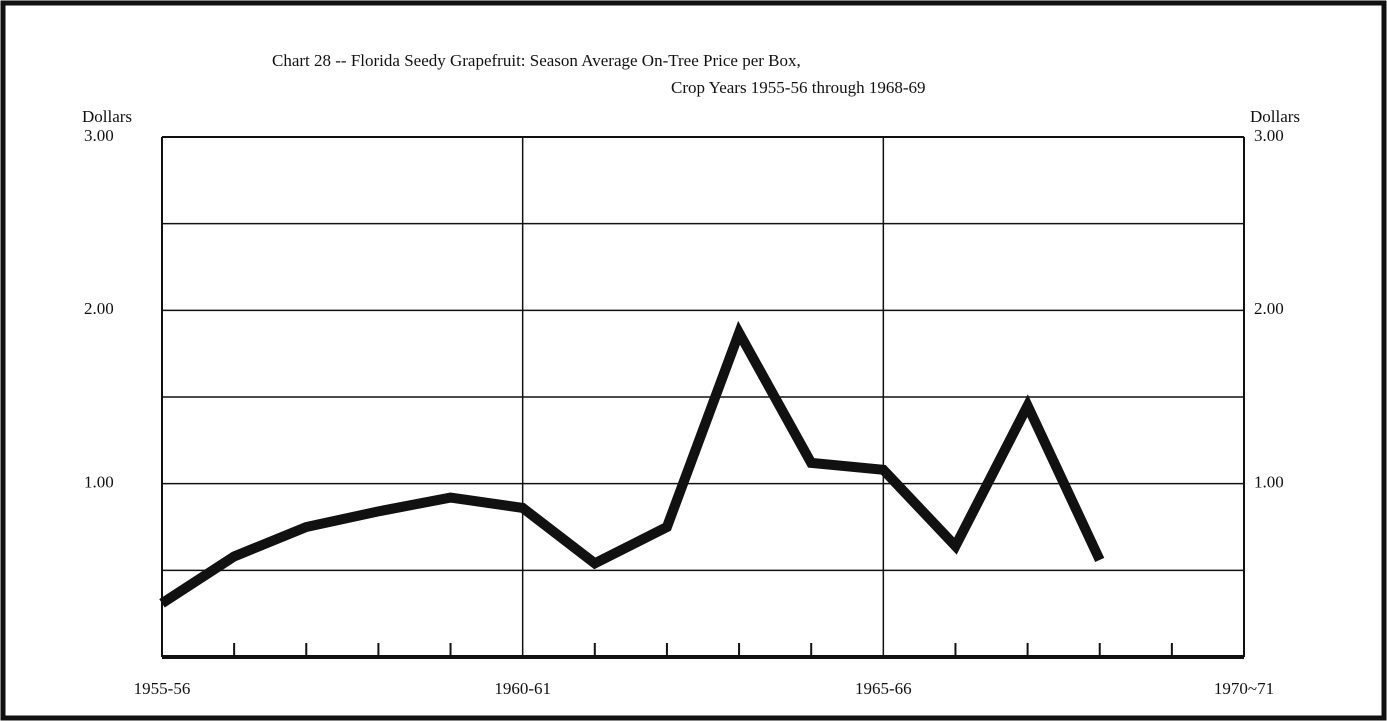 The height and width of the screenshot is (721, 1387). What do you see at coordinates (798, 87) in the screenshot?
I see `chart-subtitle: Crop Years 1955-56 through 1968-69` at bounding box center [798, 87].